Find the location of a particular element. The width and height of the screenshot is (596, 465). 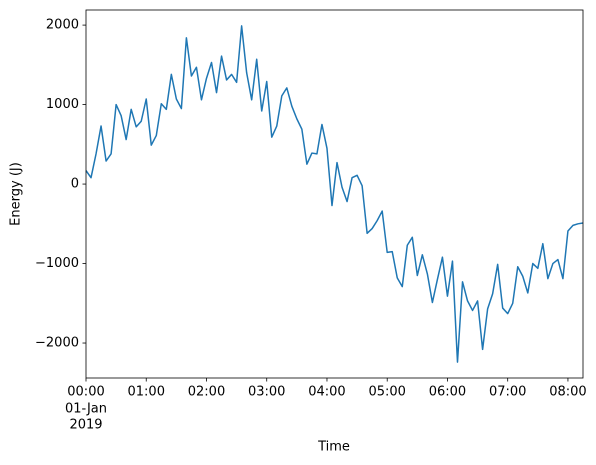

x-tick-label: 02:00 is located at coordinates (206, 392).